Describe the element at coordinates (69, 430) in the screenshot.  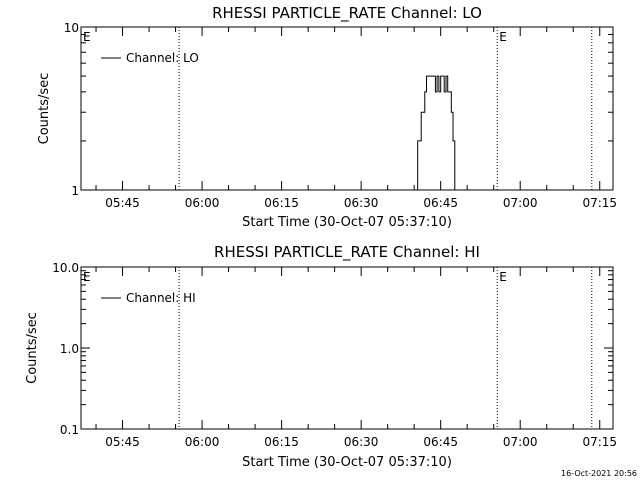
I see `y-tick-label: 0.1` at that location.